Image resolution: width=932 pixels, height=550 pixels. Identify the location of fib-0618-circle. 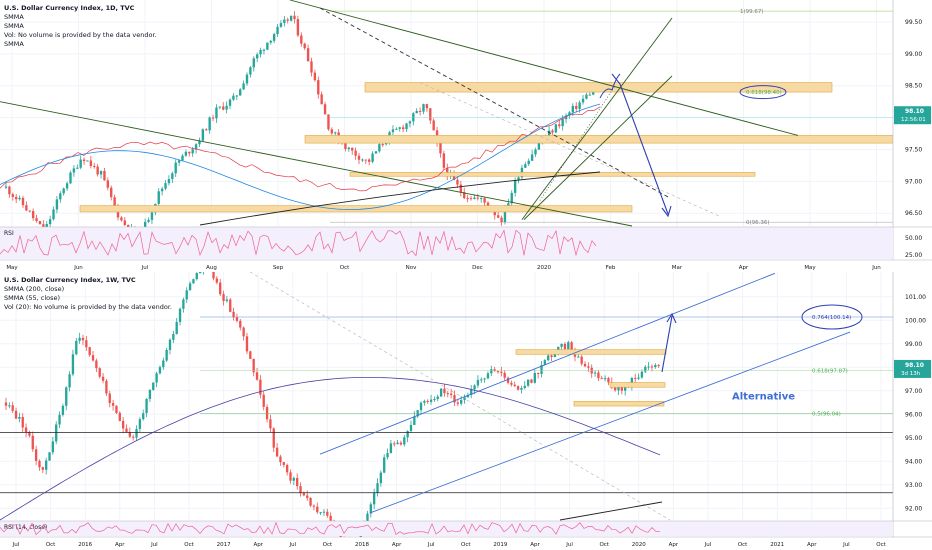
(763, 92).